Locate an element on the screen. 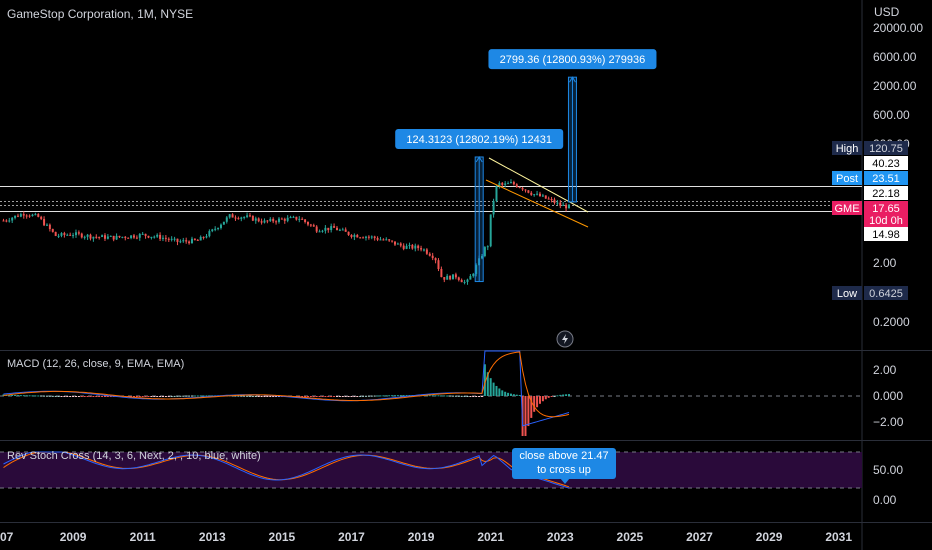 This screenshot has height=550, width=932. price-tag-value: 40.23 is located at coordinates (886, 164).